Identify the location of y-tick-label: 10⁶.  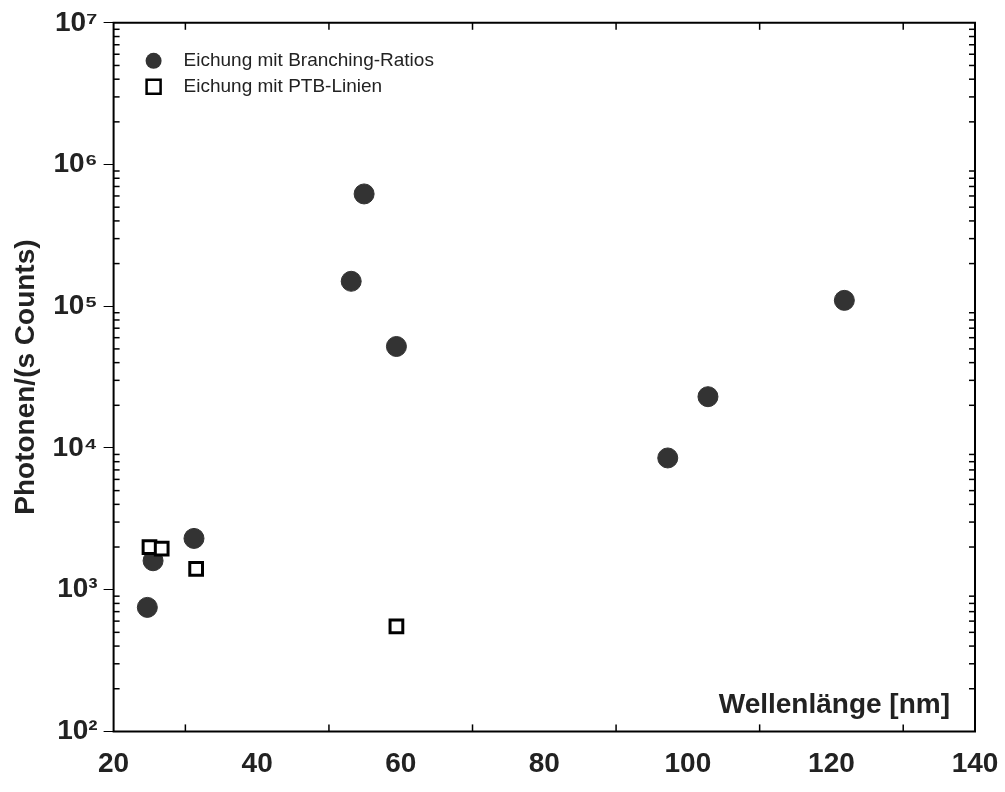
(75, 163).